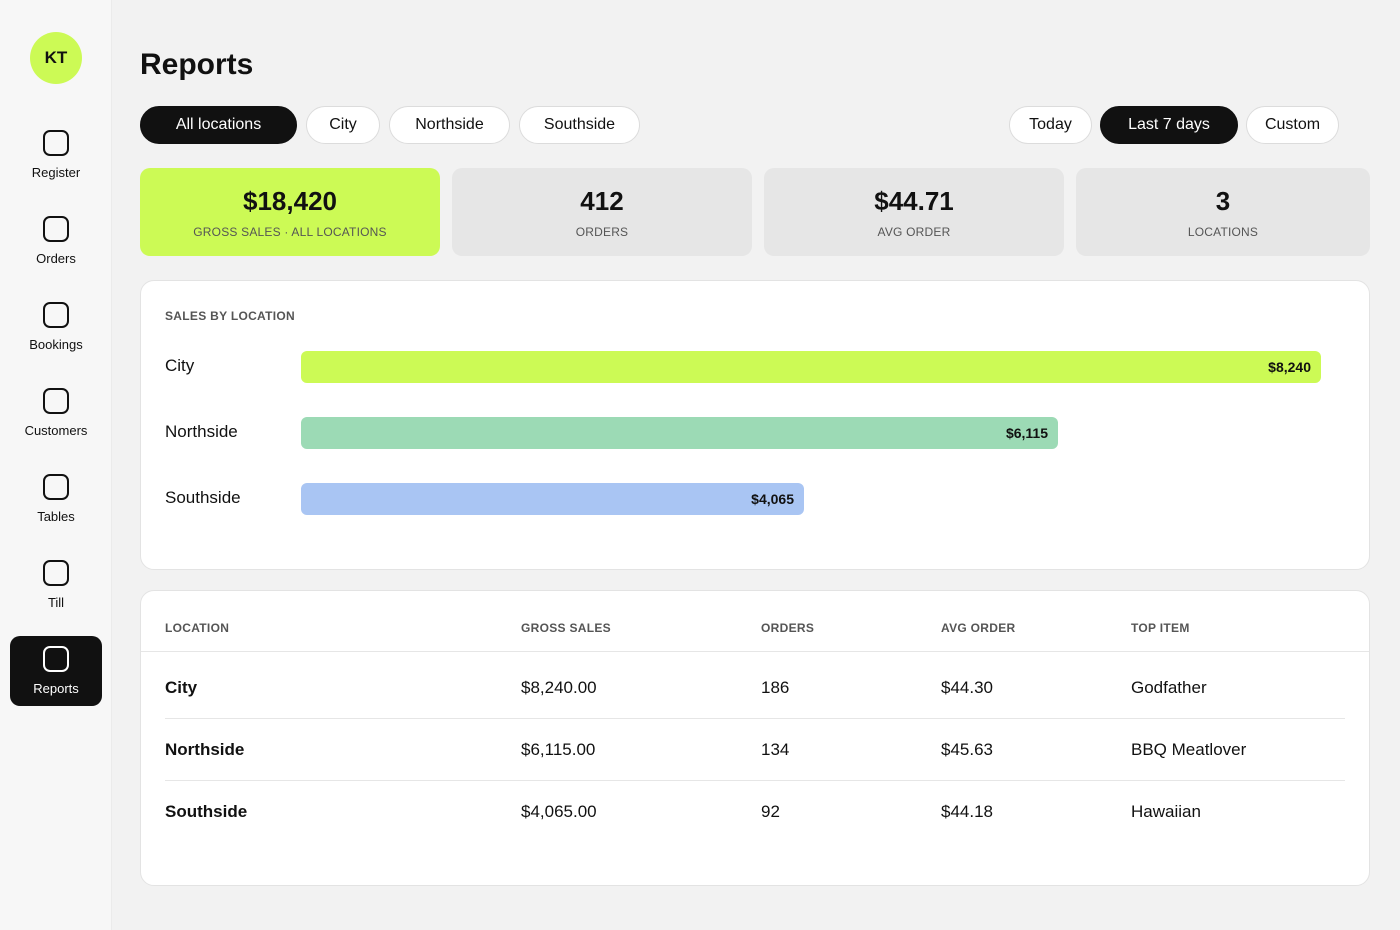 This screenshot has width=1400, height=930. I want to click on sidebar-item-till: Till, so click(56, 585).